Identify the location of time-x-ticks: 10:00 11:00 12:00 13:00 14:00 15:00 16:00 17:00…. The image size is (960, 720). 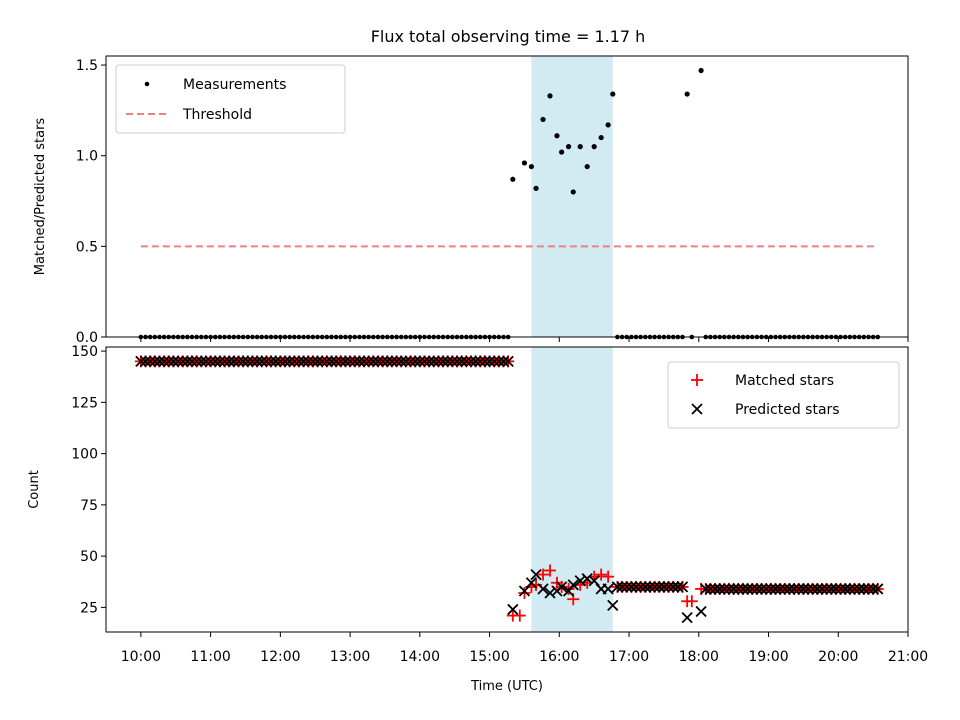
(524, 648).